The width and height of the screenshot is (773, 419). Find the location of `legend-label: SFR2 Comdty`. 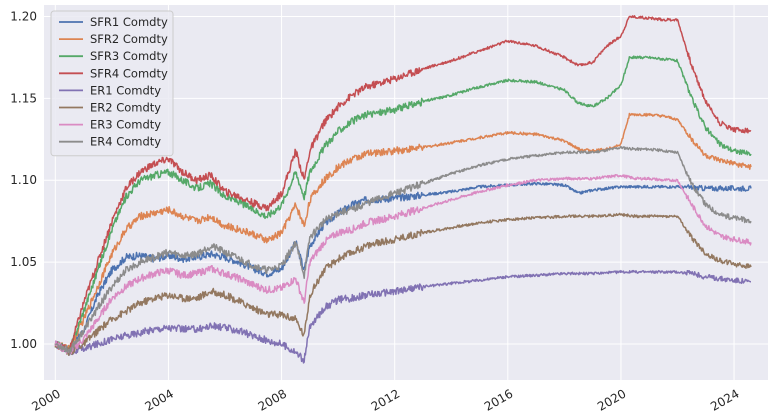

legend-label: SFR2 Comdty is located at coordinates (129, 39).